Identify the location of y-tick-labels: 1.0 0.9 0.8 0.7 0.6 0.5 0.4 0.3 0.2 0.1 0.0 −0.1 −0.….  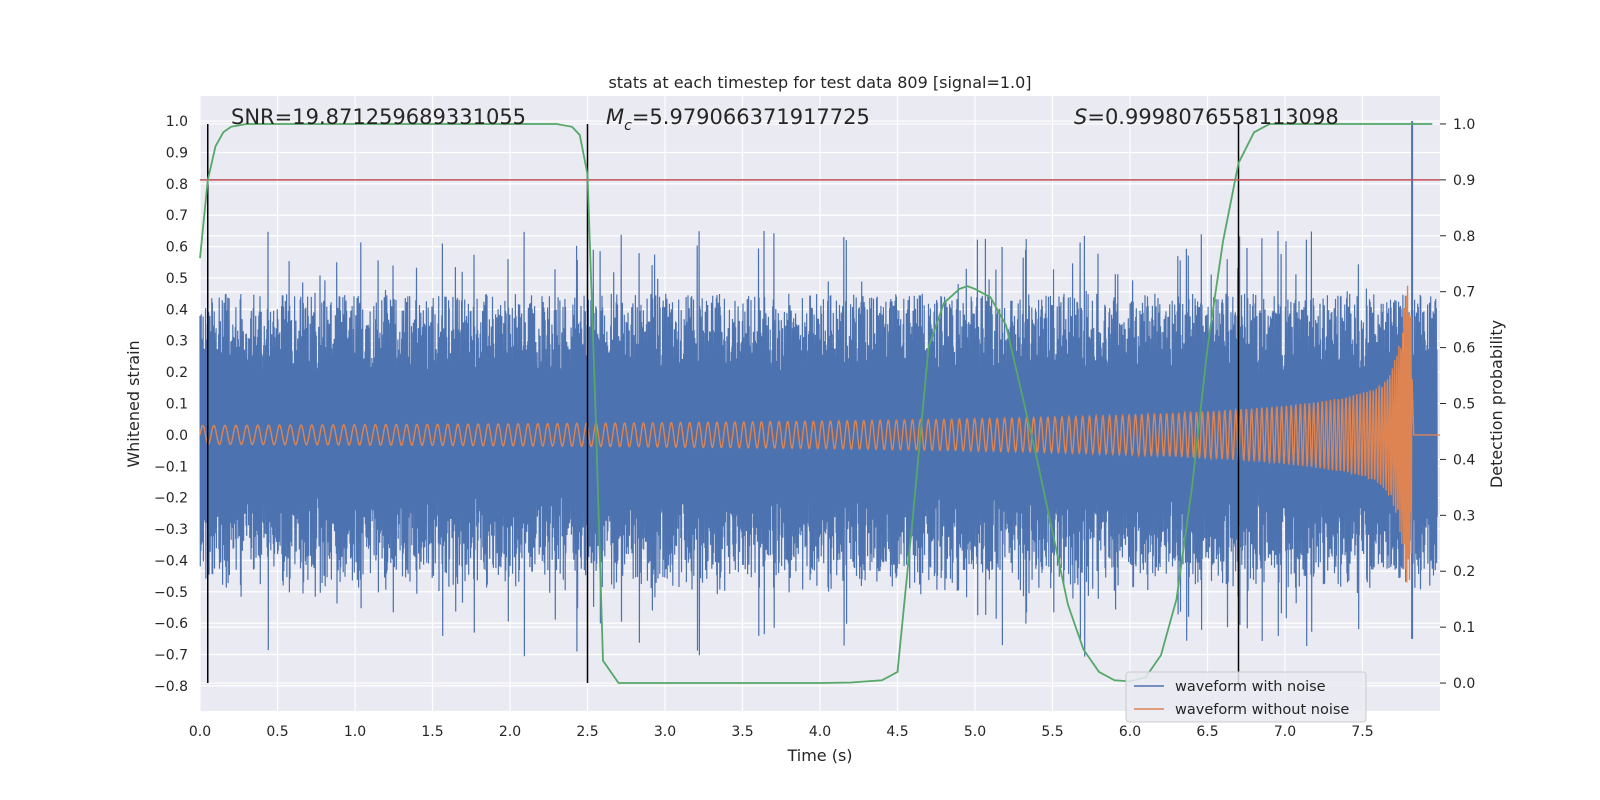
(171, 404).